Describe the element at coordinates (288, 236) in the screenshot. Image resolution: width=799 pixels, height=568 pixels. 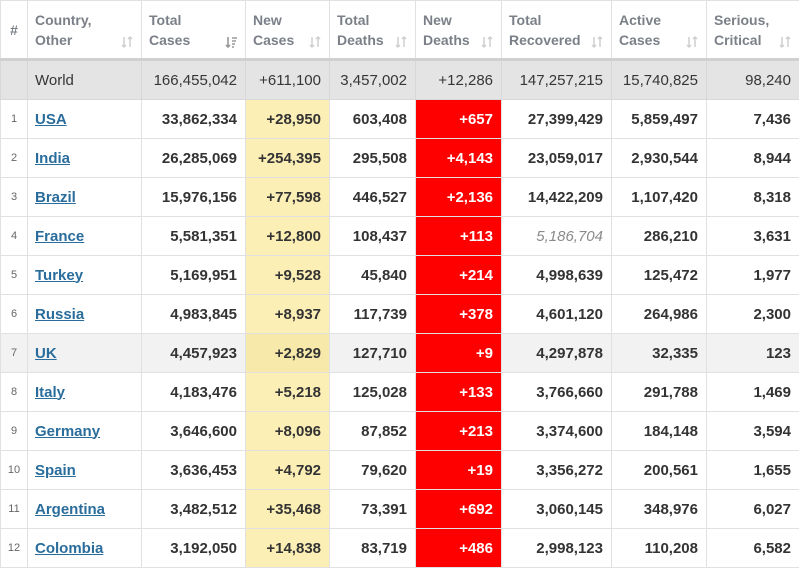
I see `new-cases-cell: +12,800` at that location.